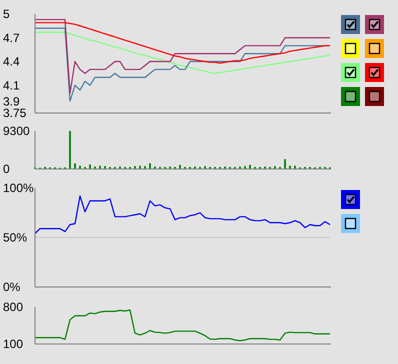 This screenshot has height=364, width=398. I want to click on y-tick-label: 0, so click(6, 169).